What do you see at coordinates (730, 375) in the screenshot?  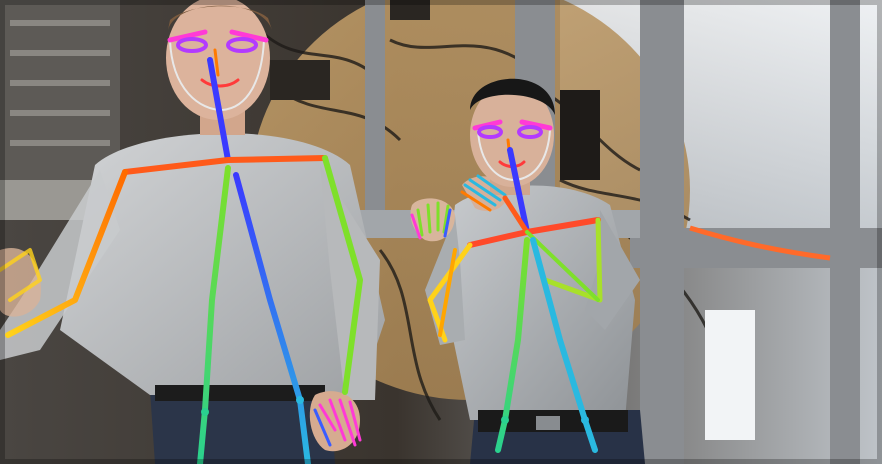 I see `white-panel` at bounding box center [730, 375].